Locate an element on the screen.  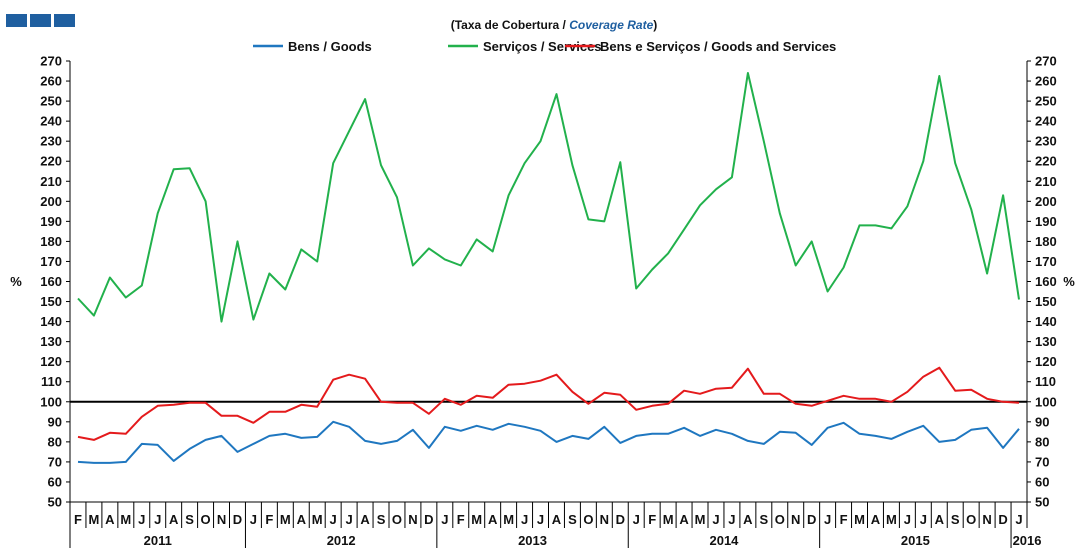
y-tick-label-right: 110 is located at coordinates (1045, 381).